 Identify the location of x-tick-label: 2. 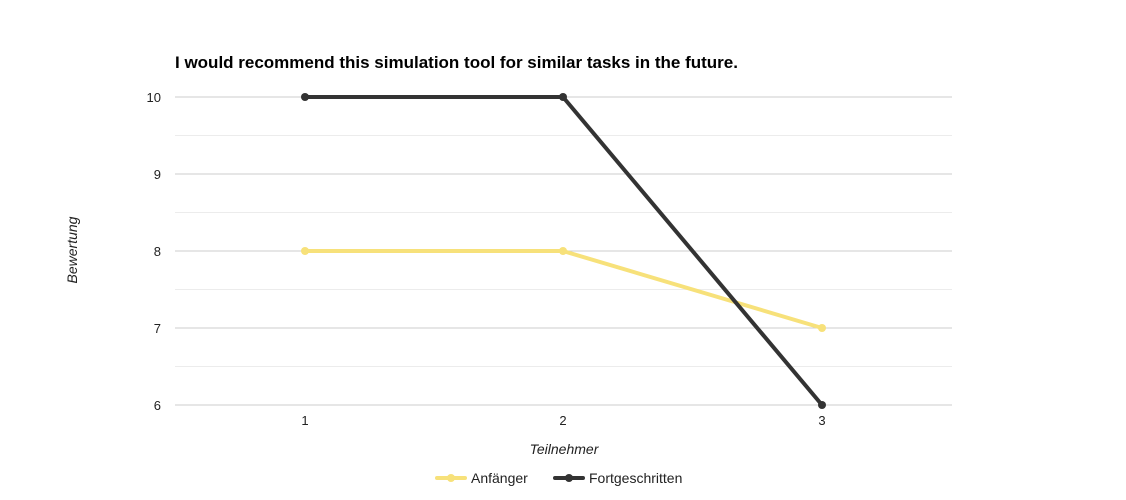
(562, 420).